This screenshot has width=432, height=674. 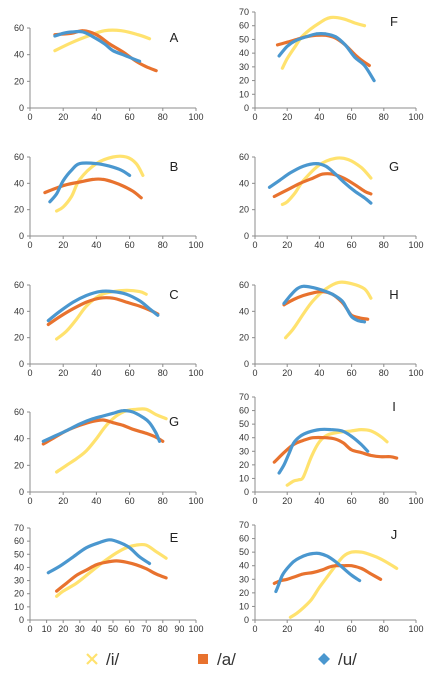 What do you see at coordinates (174, 166) in the screenshot?
I see `panel-label: B` at bounding box center [174, 166].